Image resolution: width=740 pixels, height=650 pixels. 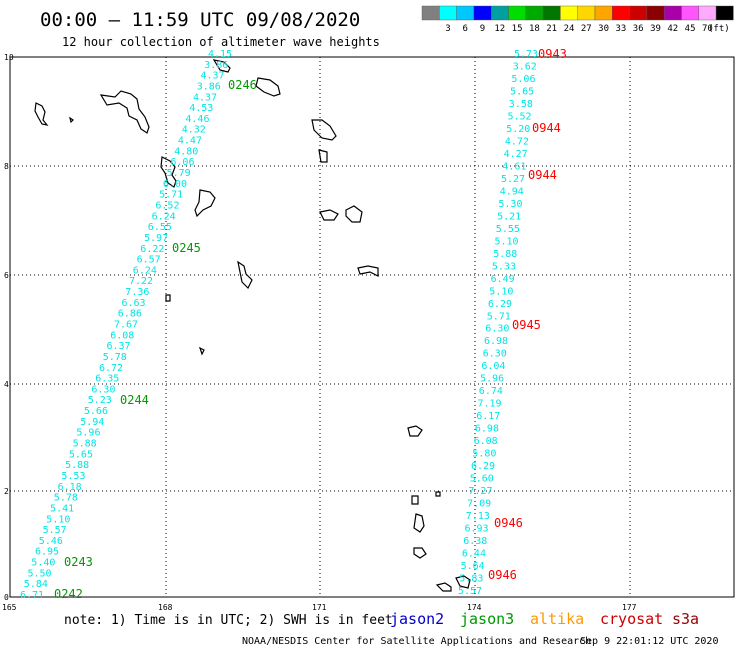 I want to click on wave-height-value: 6.24, so click(x=145, y=270).